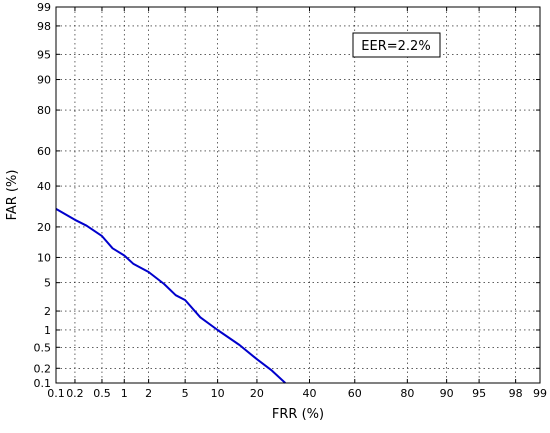  Describe the element at coordinates (75, 393) in the screenshot. I see `x-tick-label: 0.2` at that location.